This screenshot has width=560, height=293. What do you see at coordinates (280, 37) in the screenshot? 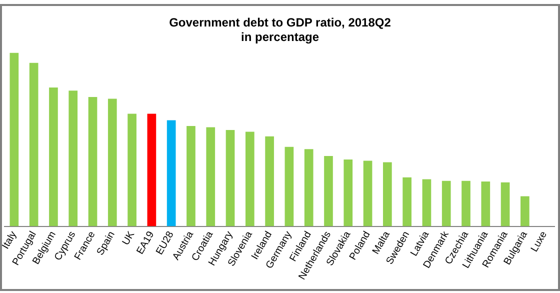
I see `text: in percentage` at bounding box center [280, 37].